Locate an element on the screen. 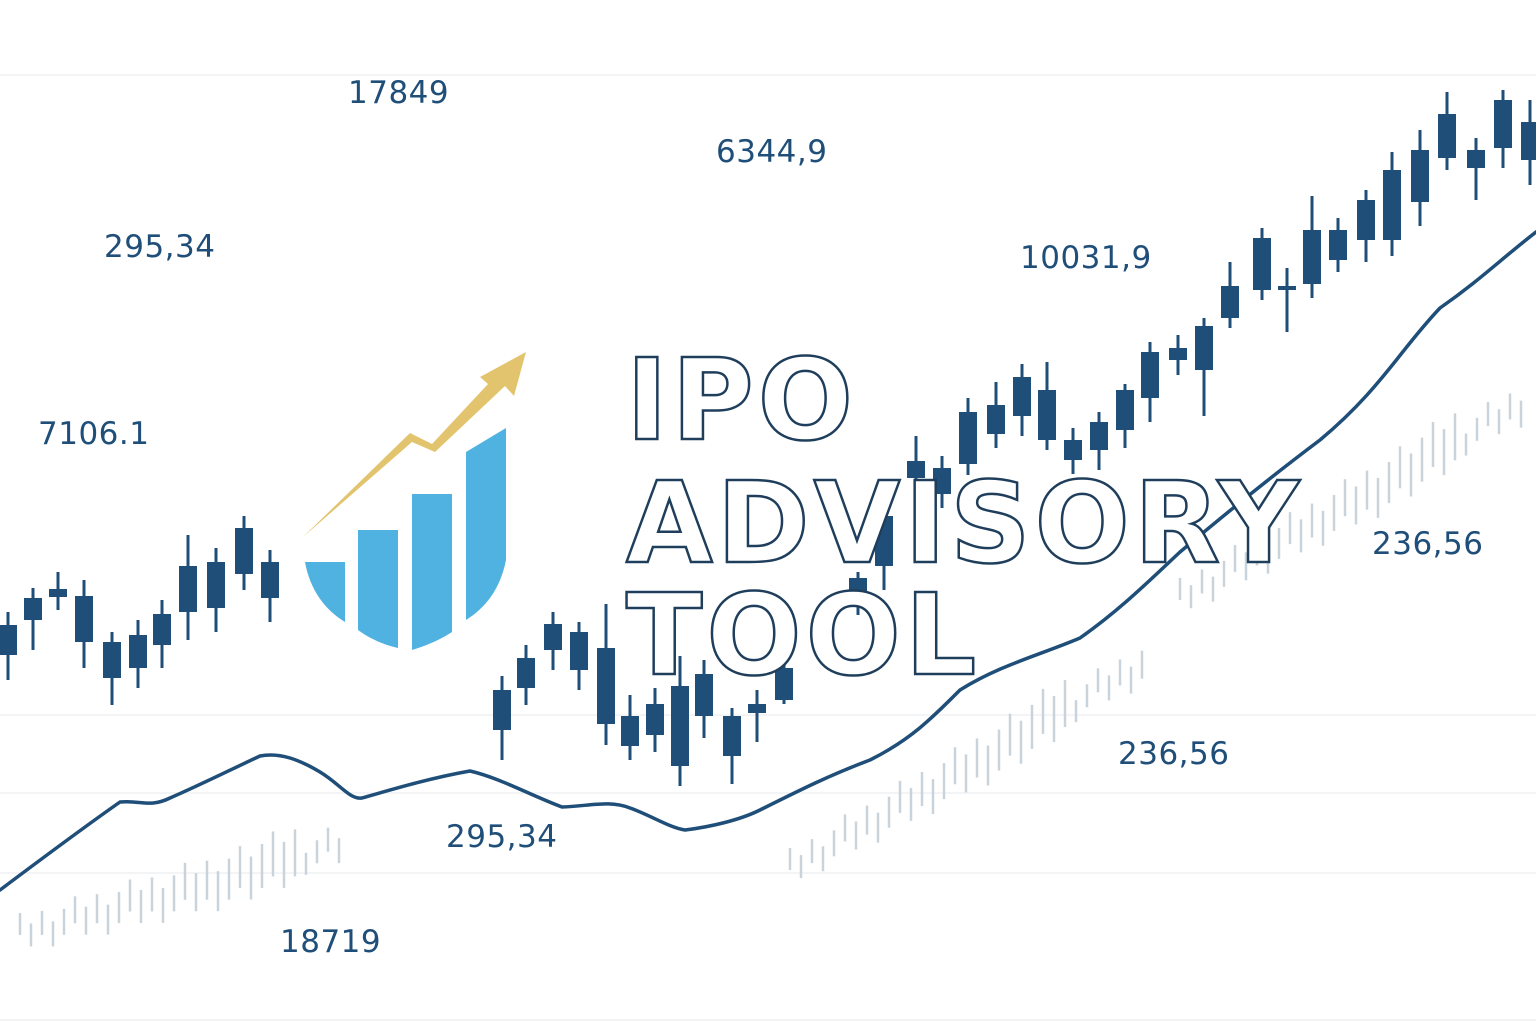 Image resolution: width=1536 pixels, height=1024 pixels. title-line-2: ADVISORY is located at coordinates (964, 524).